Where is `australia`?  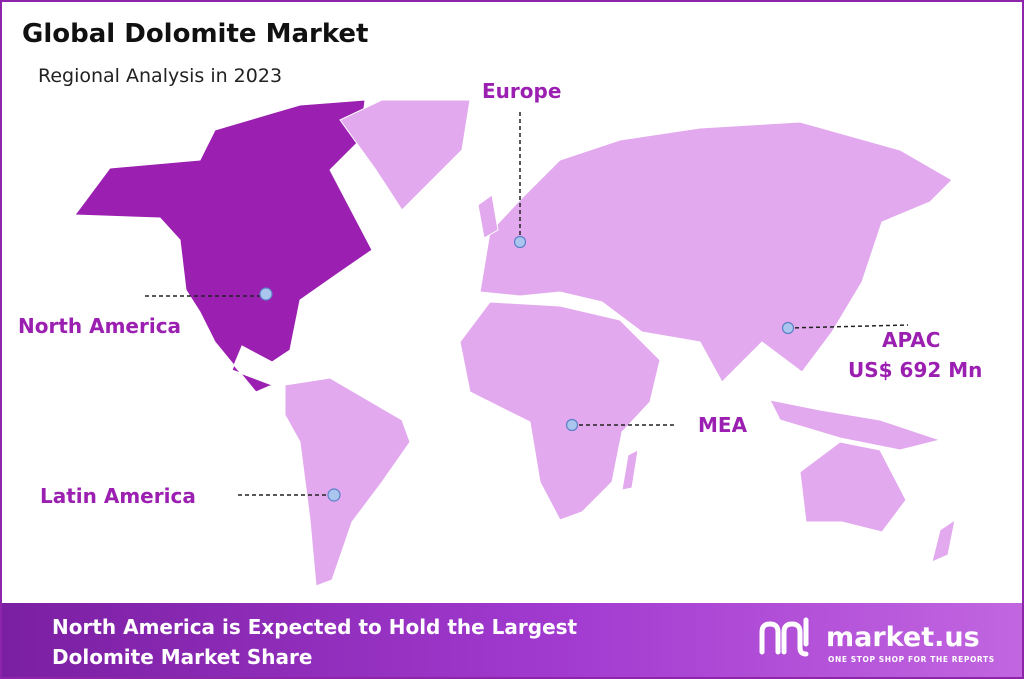 australia is located at coordinates (853, 487).